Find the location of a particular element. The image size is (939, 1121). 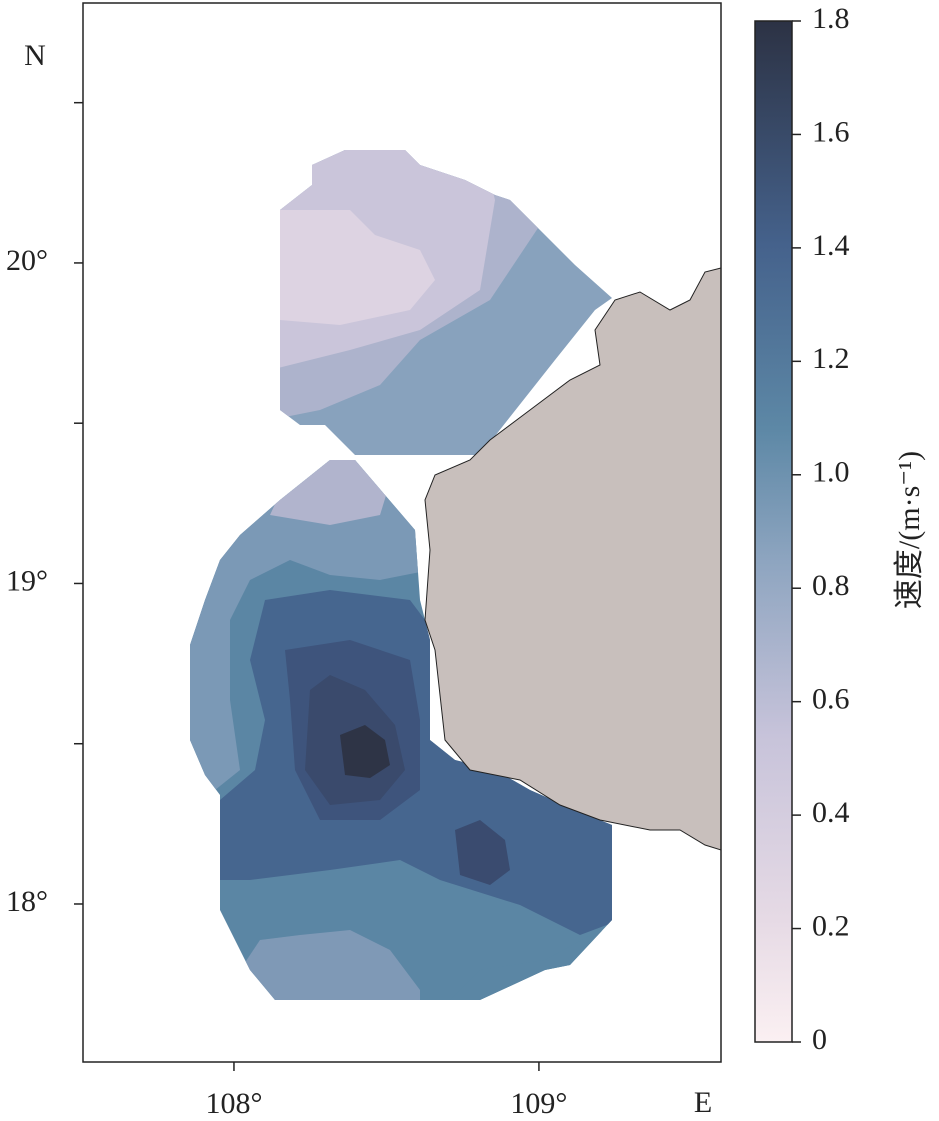

y-axis-label: N is located at coordinates (35, 55).